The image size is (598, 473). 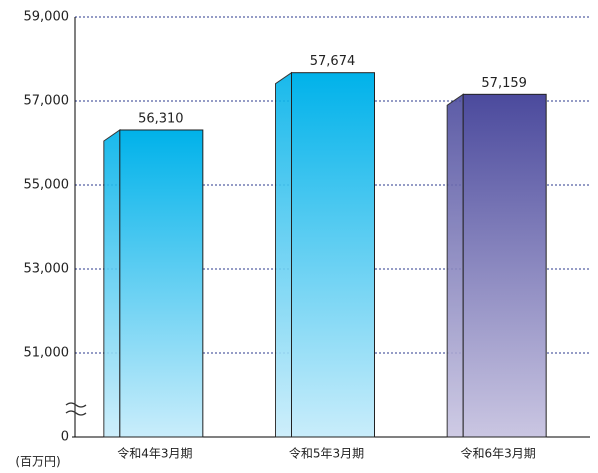 What do you see at coordinates (498, 453) in the screenshot?
I see `x-tick-label: 令和6年3月期` at bounding box center [498, 453].